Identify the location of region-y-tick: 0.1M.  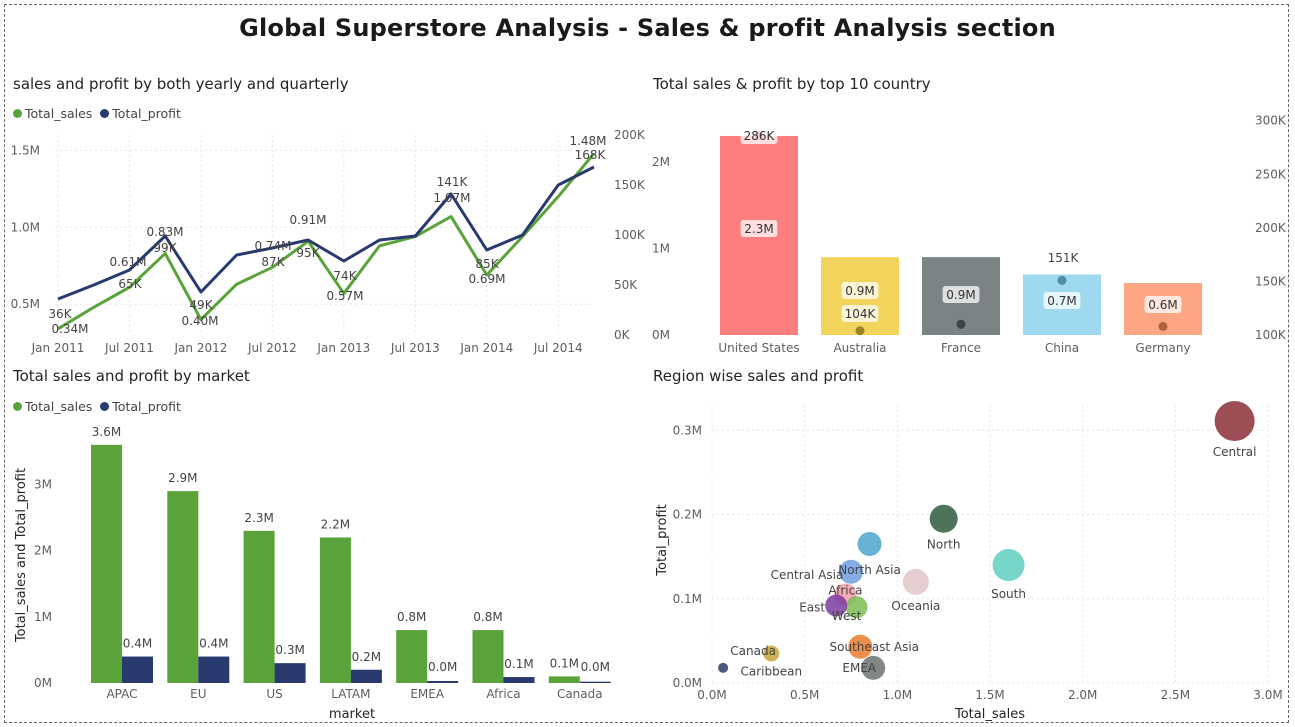
(687, 599).